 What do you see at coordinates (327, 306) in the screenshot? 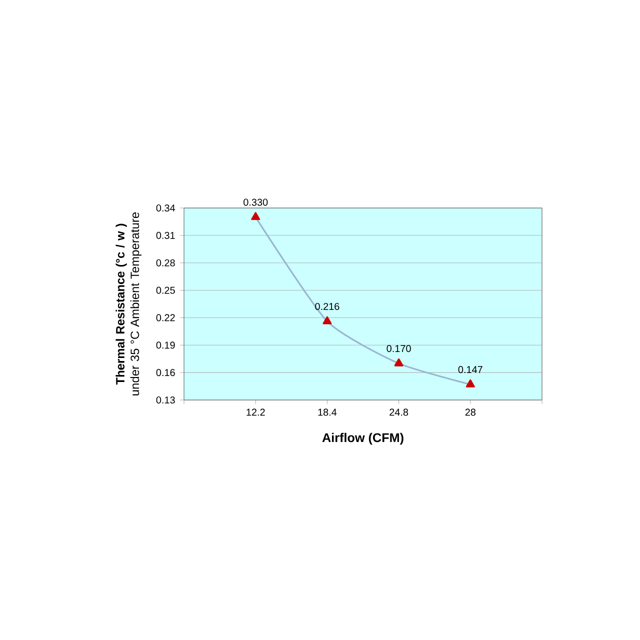
I see `data-label: 0.216` at bounding box center [327, 306].